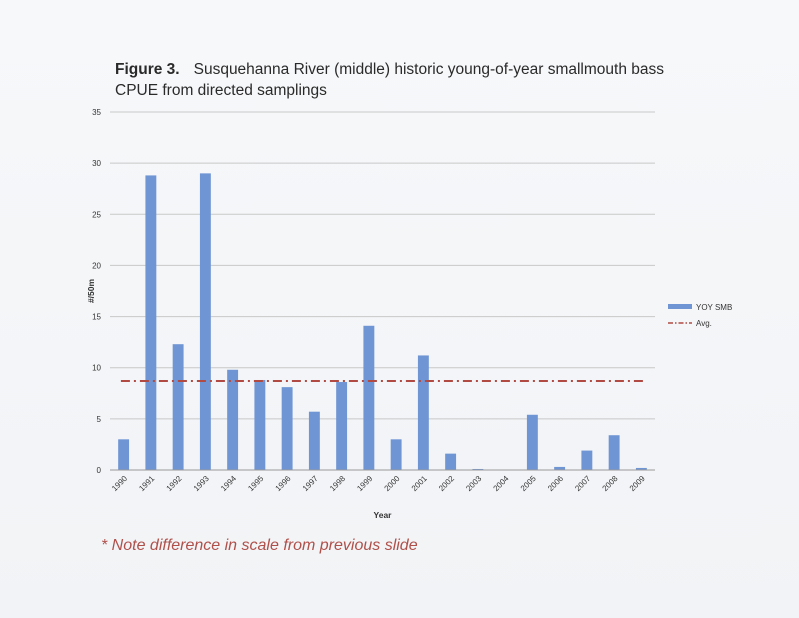 The height and width of the screenshot is (618, 799). What do you see at coordinates (310, 483) in the screenshot?
I see `x-tick-label: 1997` at bounding box center [310, 483].